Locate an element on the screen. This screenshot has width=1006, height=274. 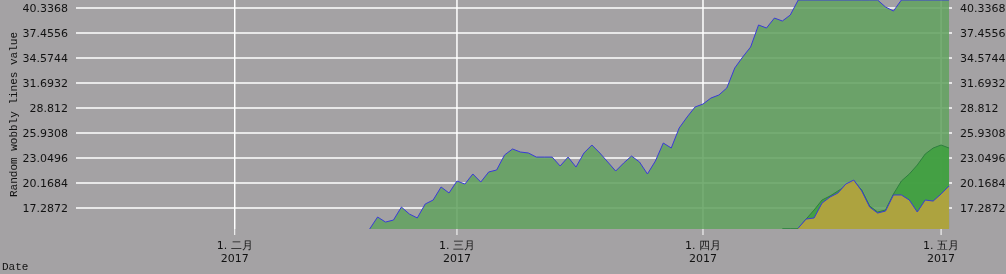
y2-tick-label: 25.9308 is located at coordinates (983, 133).